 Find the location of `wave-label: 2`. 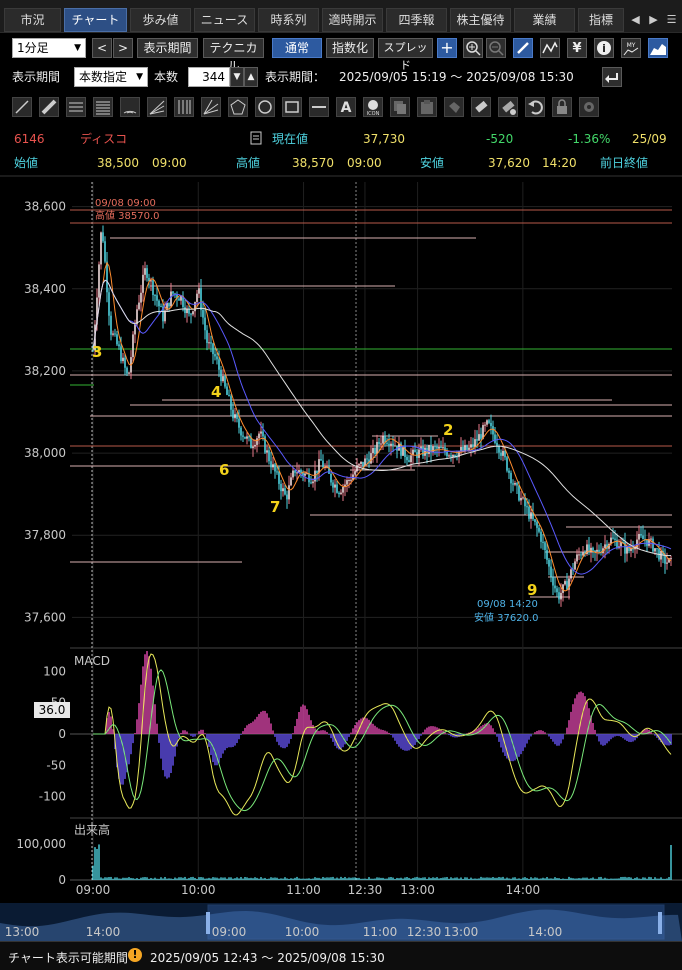

wave-label: 2 is located at coordinates (448, 430).